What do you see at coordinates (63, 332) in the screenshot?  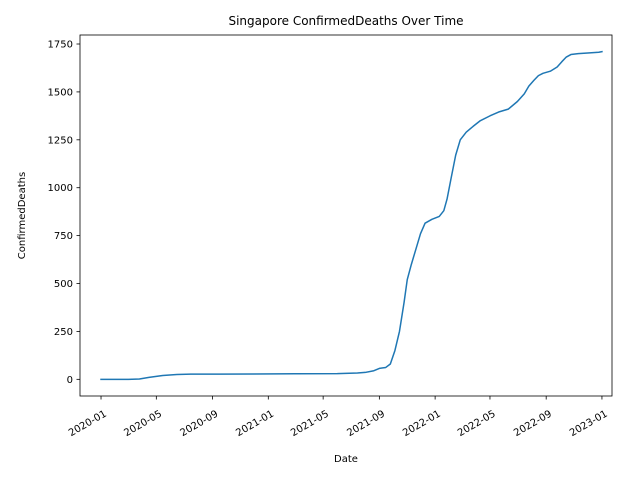 I see `y-tick-label: 250` at bounding box center [63, 332].